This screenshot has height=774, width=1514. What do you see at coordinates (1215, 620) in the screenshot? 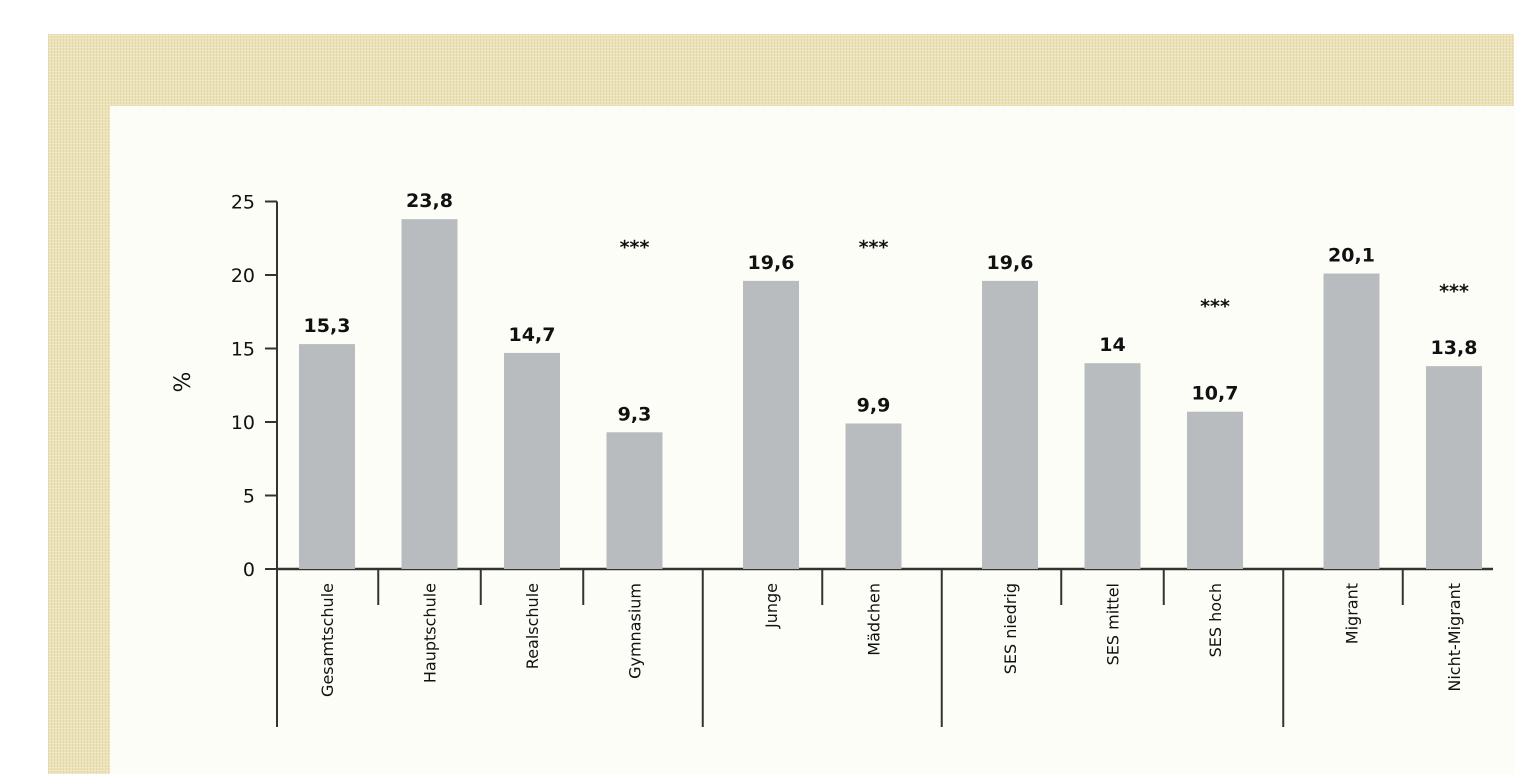
I see `category-label: SES hoch` at bounding box center [1215, 620].